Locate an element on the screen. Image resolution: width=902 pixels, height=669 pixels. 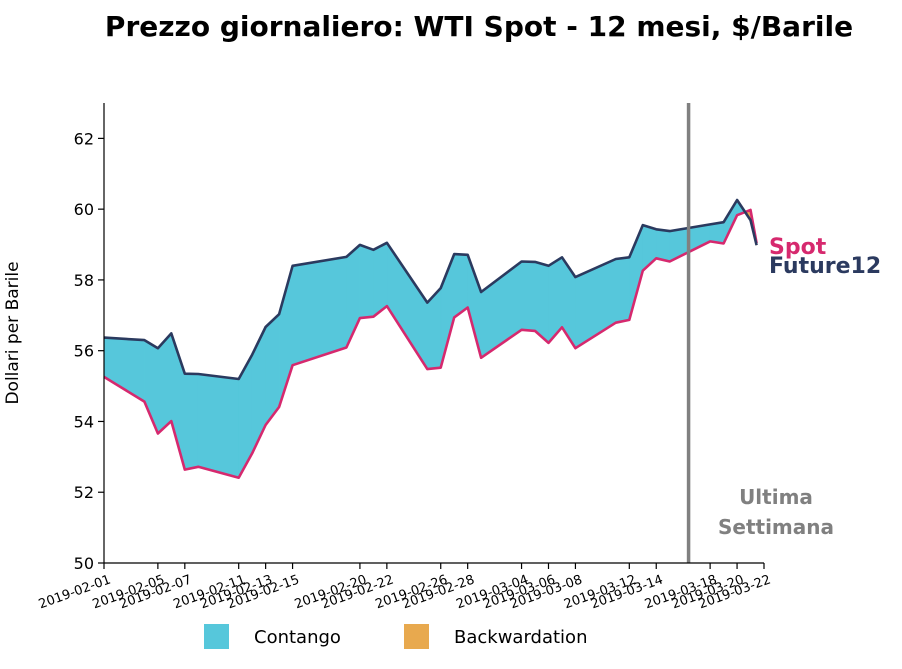
y-tick-label: 62 is located at coordinates (84, 138).